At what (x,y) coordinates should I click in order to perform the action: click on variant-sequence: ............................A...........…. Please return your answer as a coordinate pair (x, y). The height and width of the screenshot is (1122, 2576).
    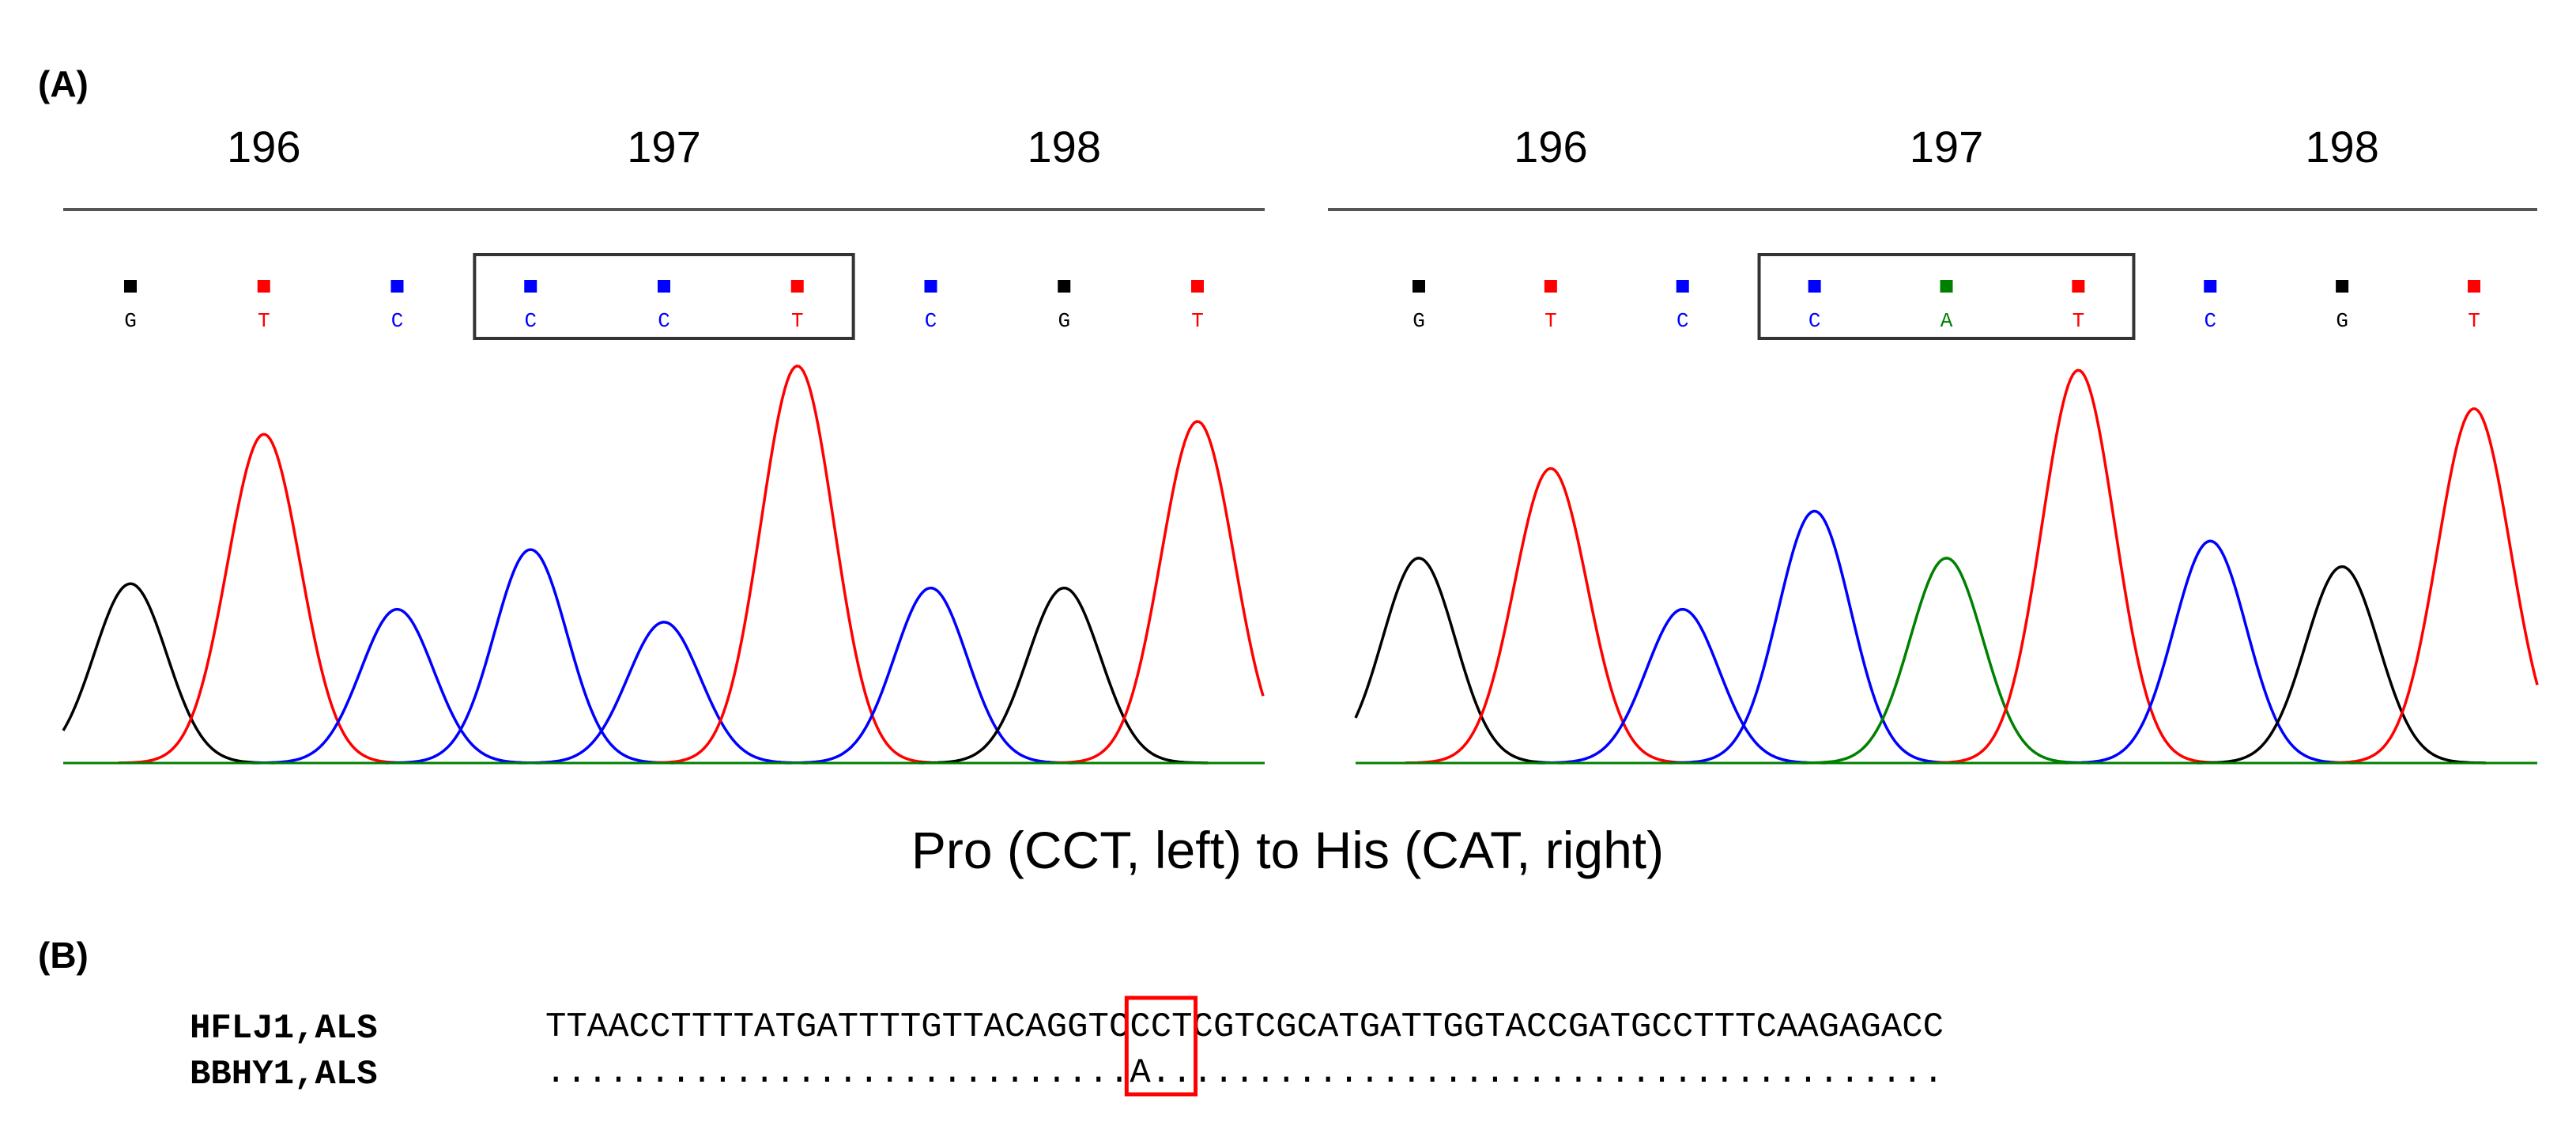
    Looking at the image, I should click on (1244, 1073).